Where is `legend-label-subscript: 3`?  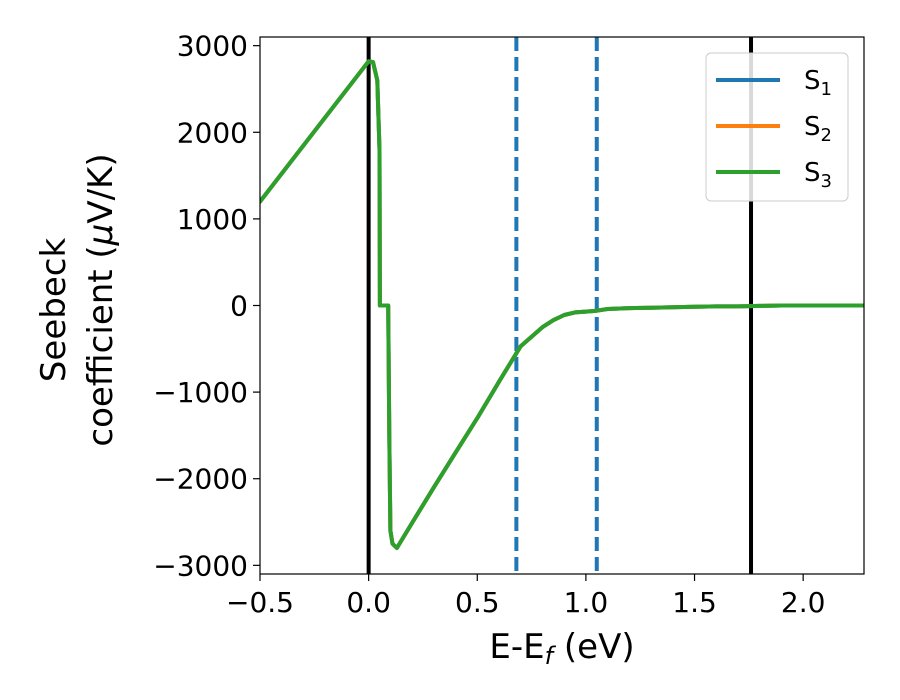 legend-label-subscript: 3 is located at coordinates (826, 181).